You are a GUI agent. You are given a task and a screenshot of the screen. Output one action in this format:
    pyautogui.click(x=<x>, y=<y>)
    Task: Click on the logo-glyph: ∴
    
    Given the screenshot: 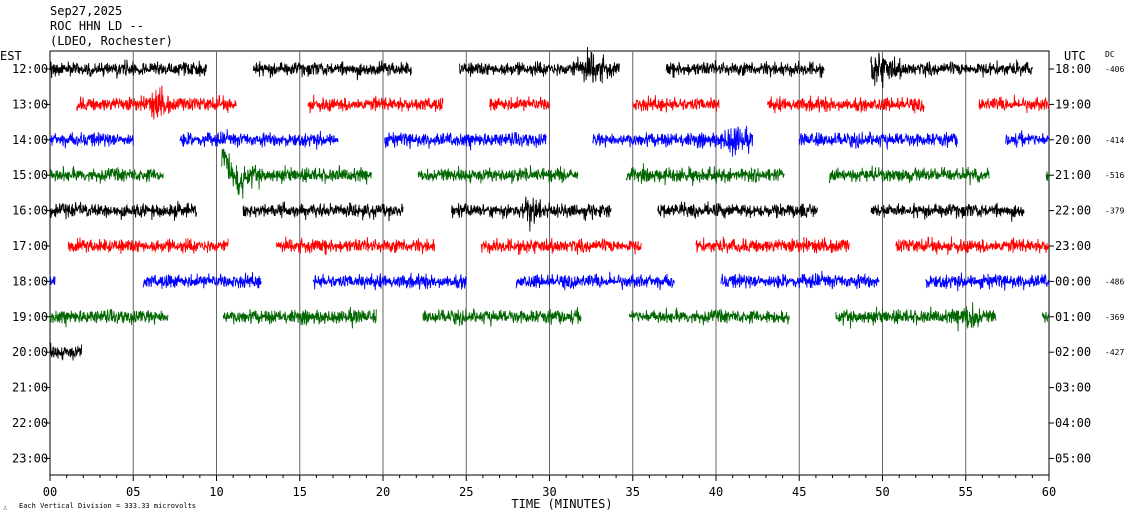 What is the action you would take?
    pyautogui.click(x=5, y=508)
    